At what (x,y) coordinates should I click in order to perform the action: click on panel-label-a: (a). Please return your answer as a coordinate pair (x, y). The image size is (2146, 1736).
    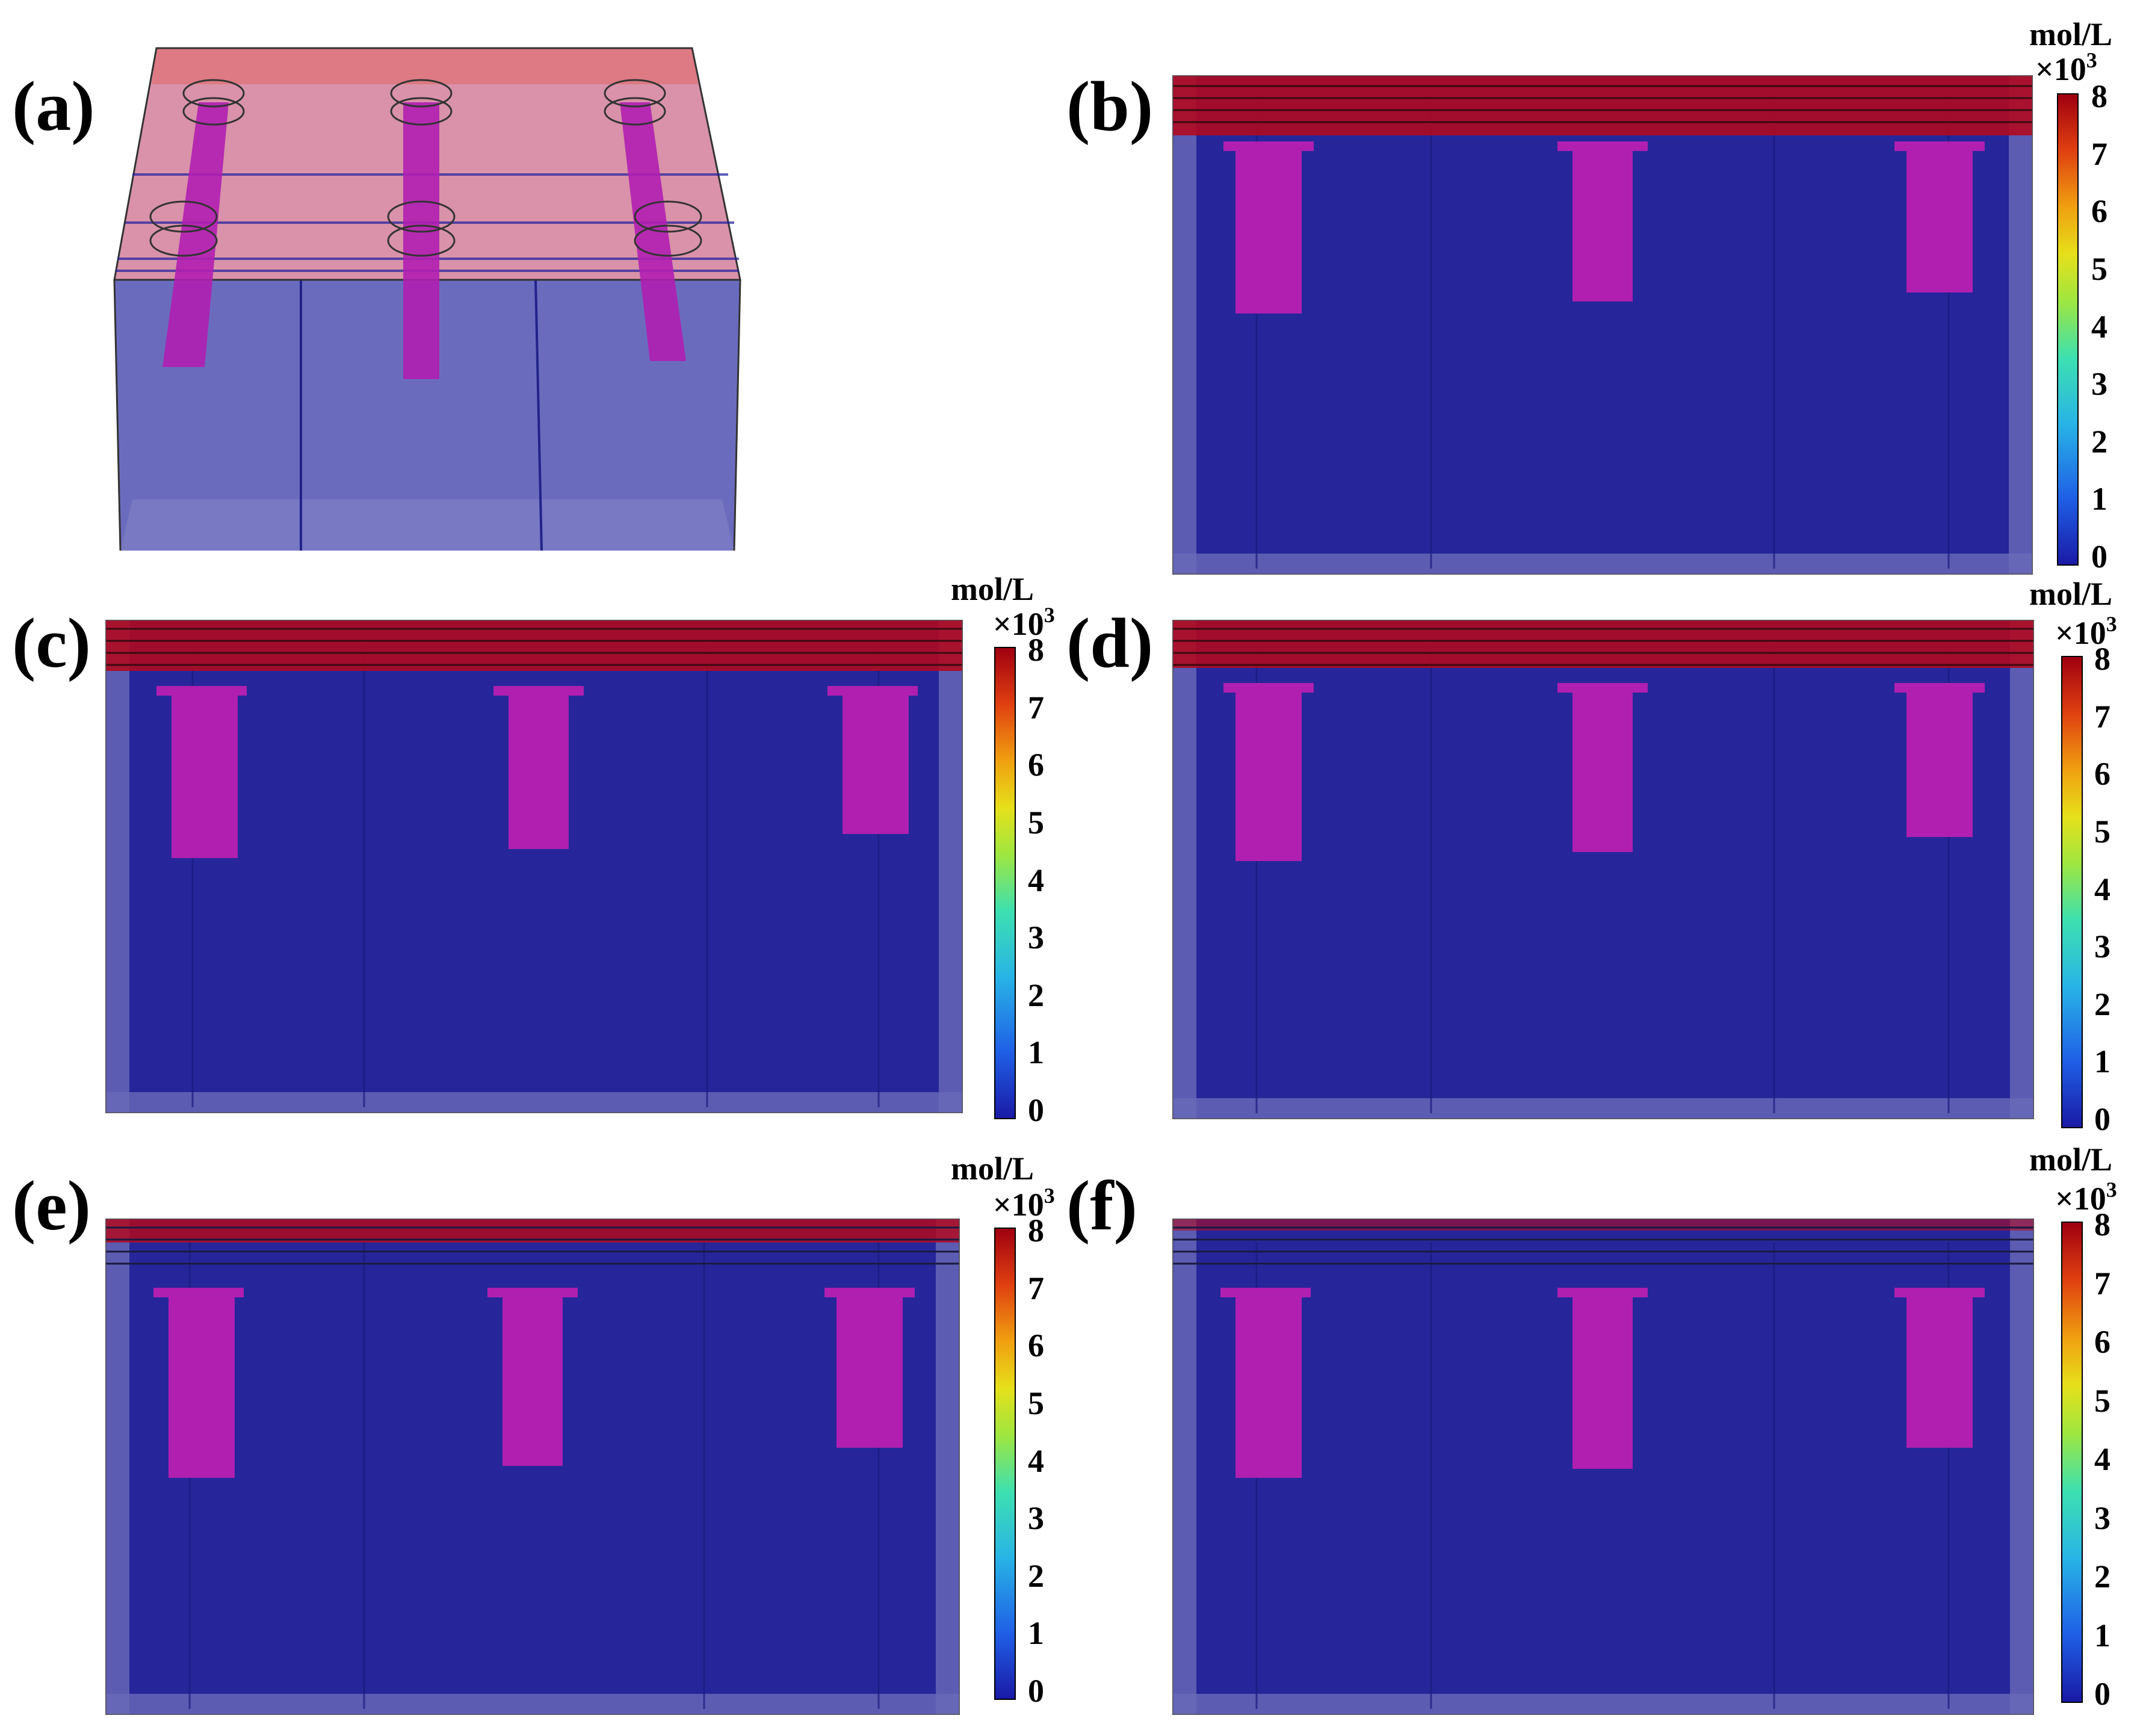
    Looking at the image, I should click on (53, 106).